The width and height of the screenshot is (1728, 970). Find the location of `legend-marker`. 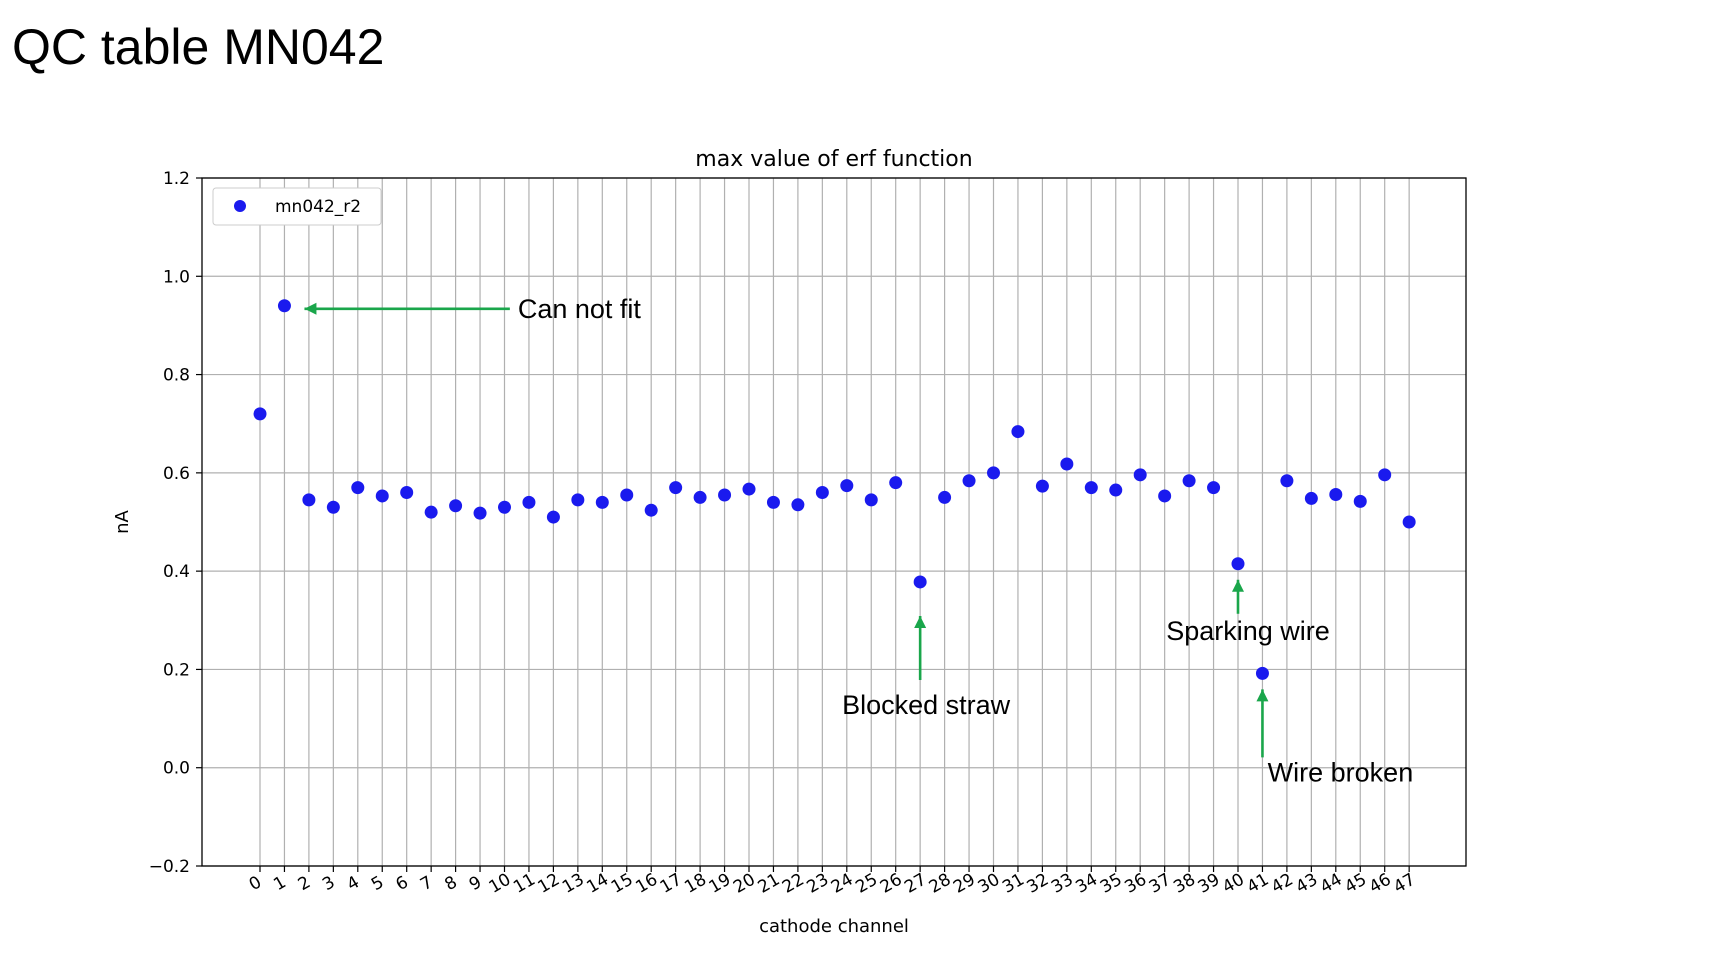

legend-marker is located at coordinates (240, 206).